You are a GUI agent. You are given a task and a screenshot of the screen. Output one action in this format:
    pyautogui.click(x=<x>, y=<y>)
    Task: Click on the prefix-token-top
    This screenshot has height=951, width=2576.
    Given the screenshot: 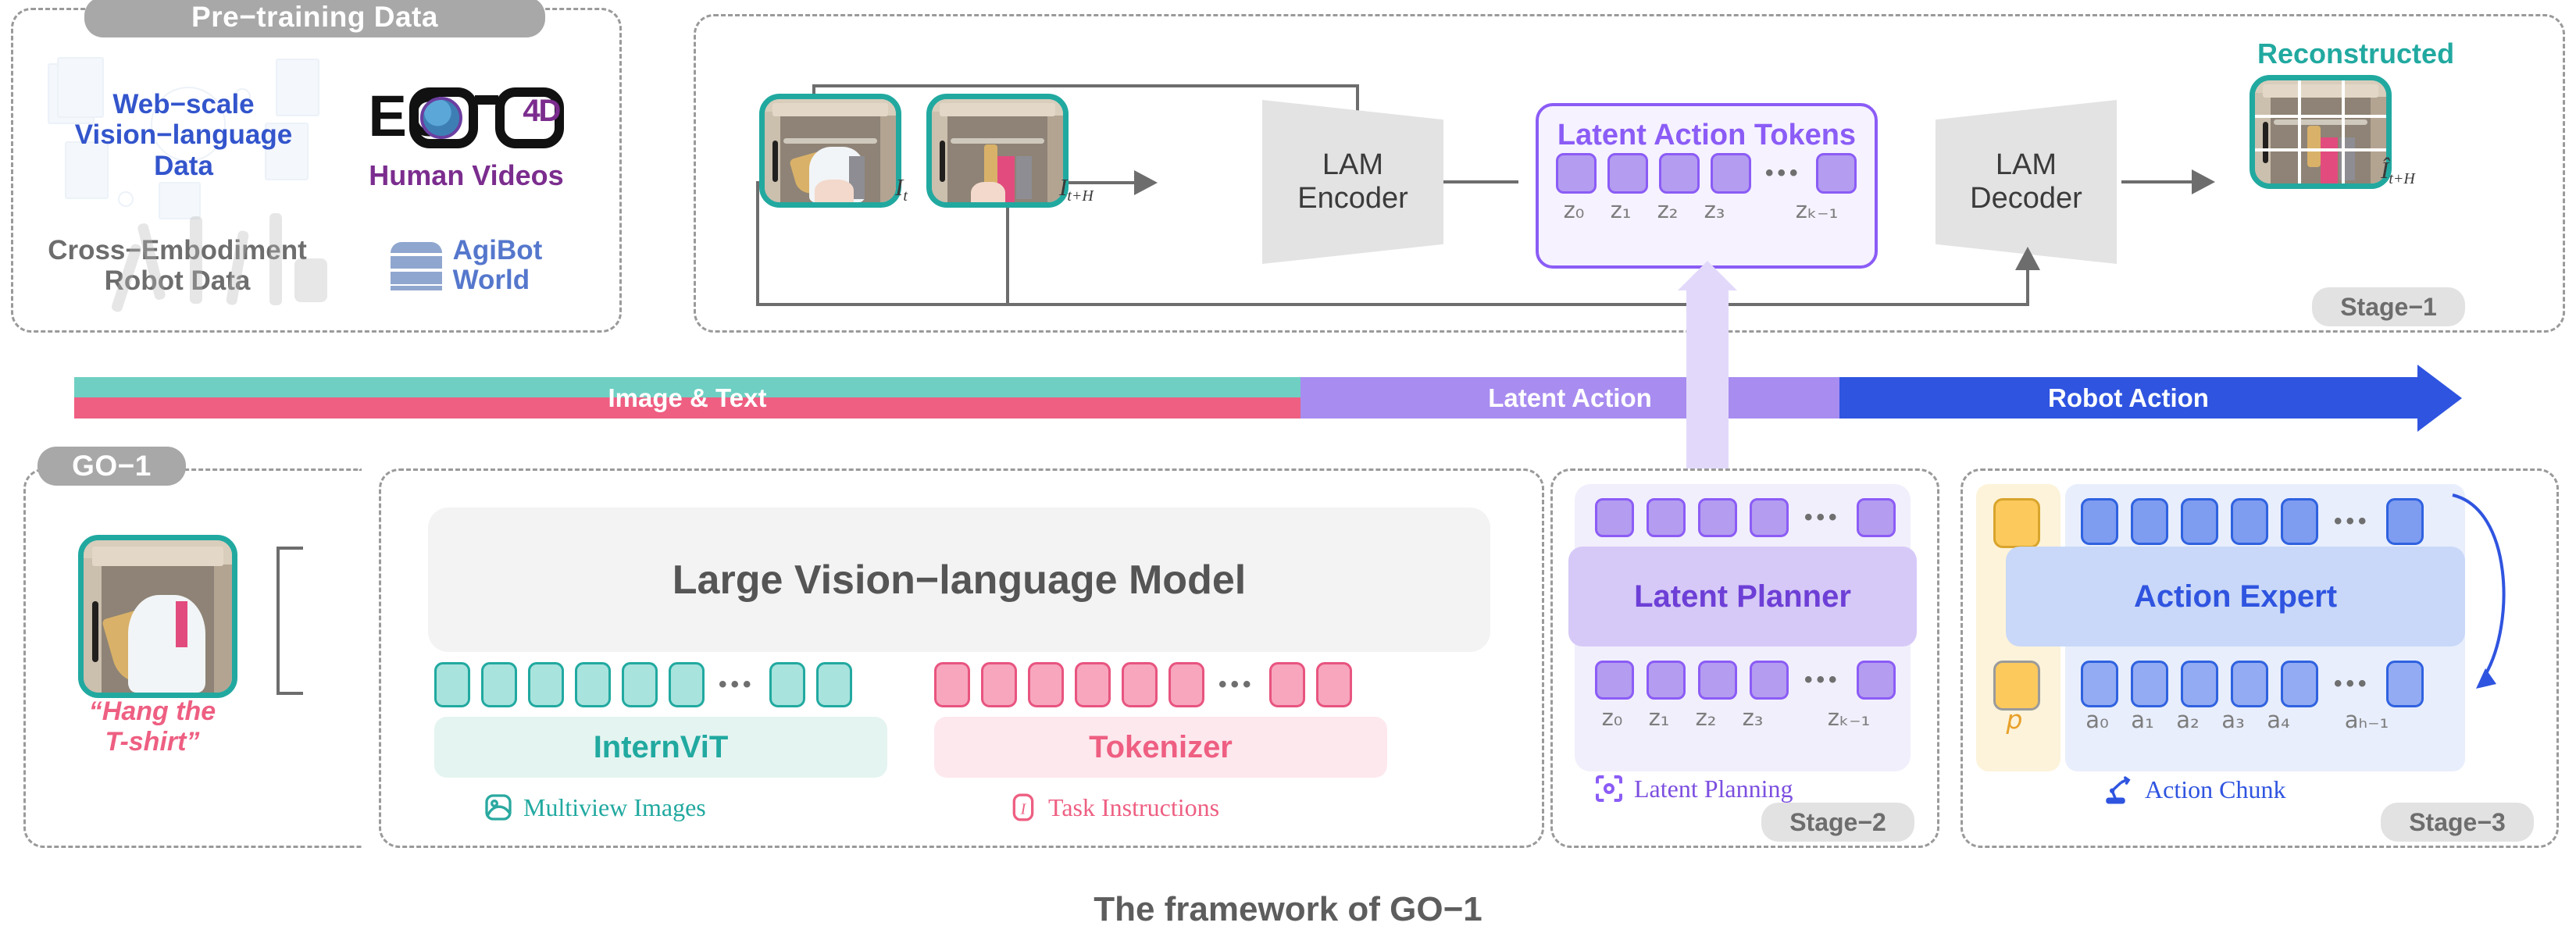 What is the action you would take?
    pyautogui.click(x=2016, y=523)
    